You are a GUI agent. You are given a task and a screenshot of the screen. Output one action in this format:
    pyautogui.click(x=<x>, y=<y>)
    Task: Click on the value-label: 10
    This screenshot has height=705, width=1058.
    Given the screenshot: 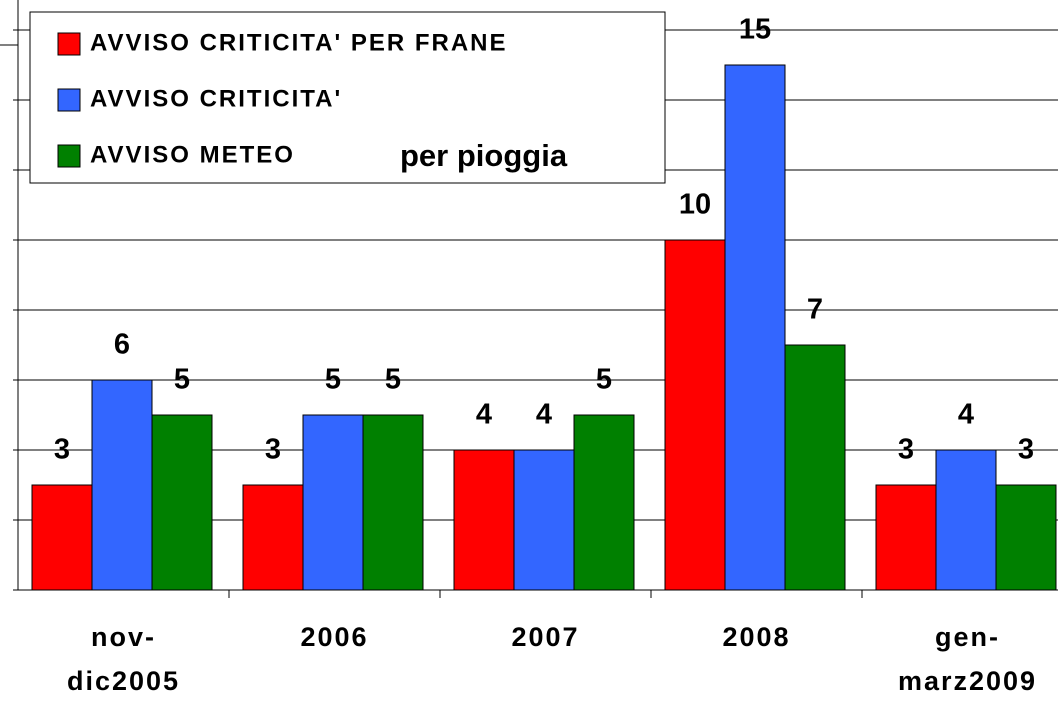 What is the action you would take?
    pyautogui.click(x=695, y=205)
    